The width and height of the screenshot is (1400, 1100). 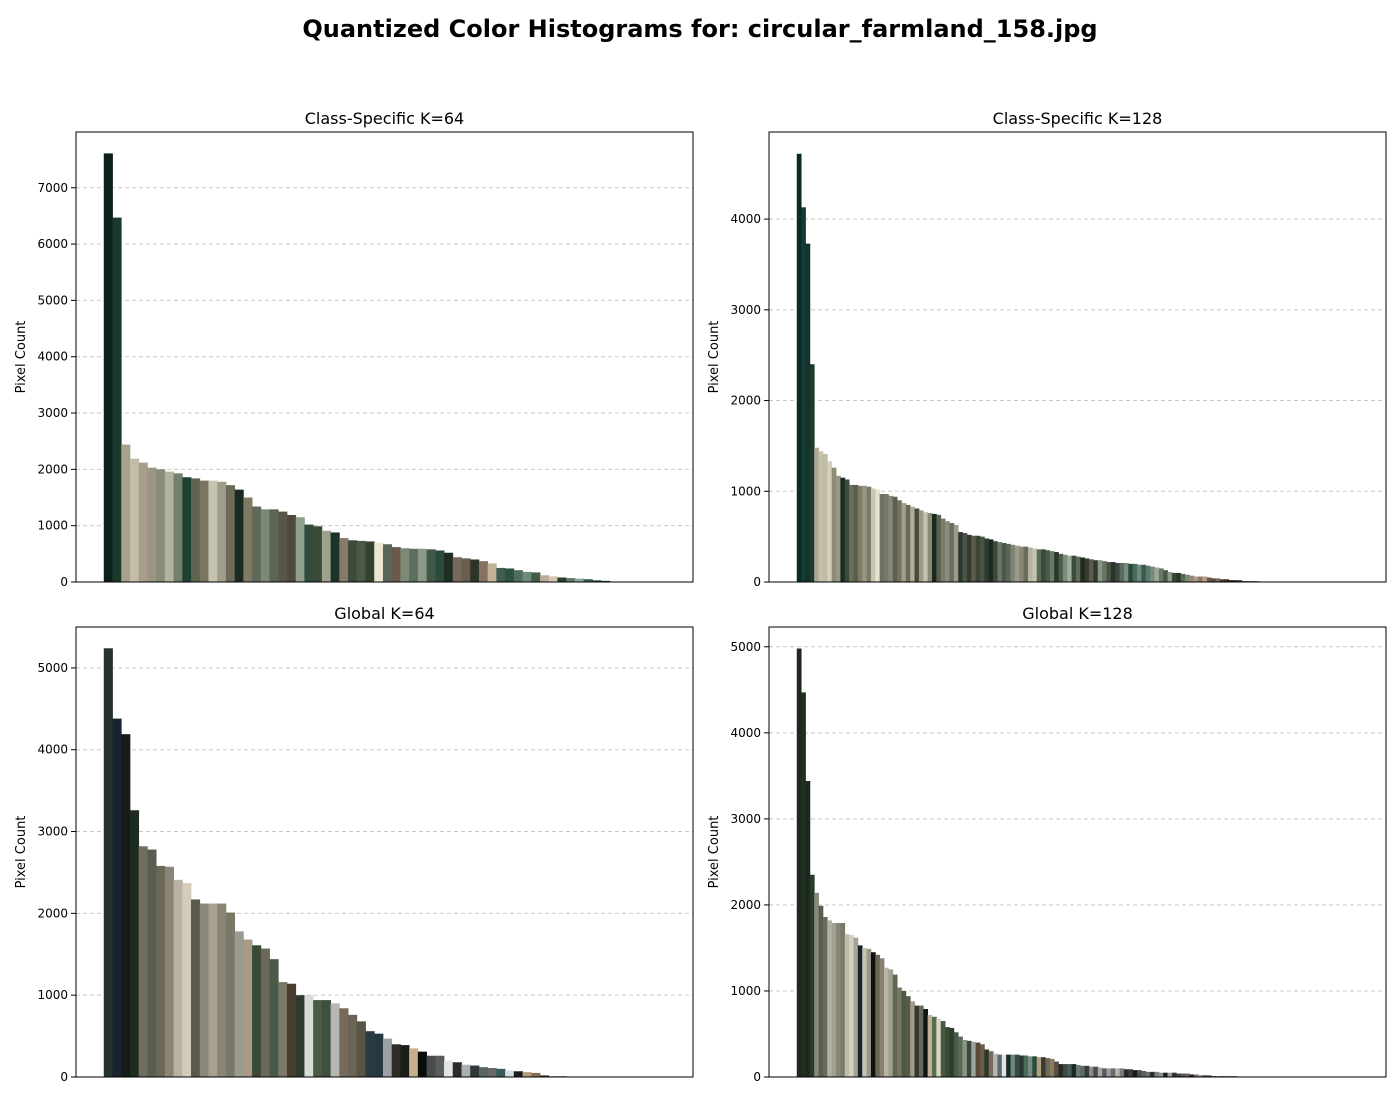 What do you see at coordinates (21, 852) in the screenshot?
I see `y-axis-label: Pixel Count` at bounding box center [21, 852].